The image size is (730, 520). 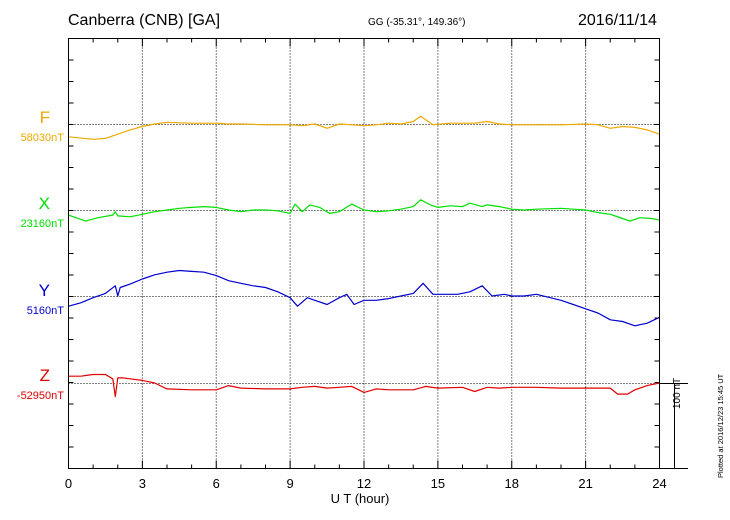 I want to click on series-base-y: 5160nT, so click(x=45, y=311).